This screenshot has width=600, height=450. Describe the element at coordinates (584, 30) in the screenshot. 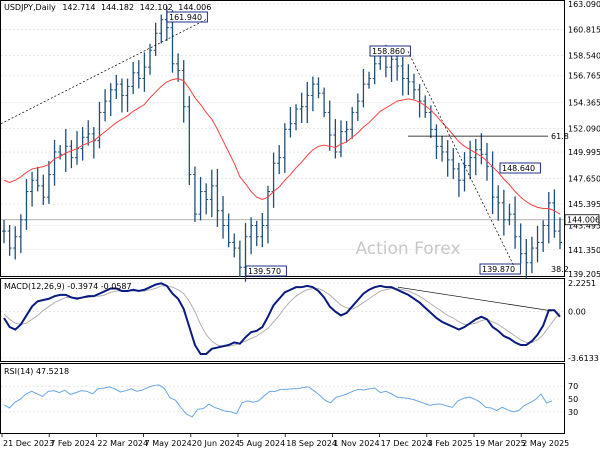

I see `price-tick-label: 160.815` at that location.